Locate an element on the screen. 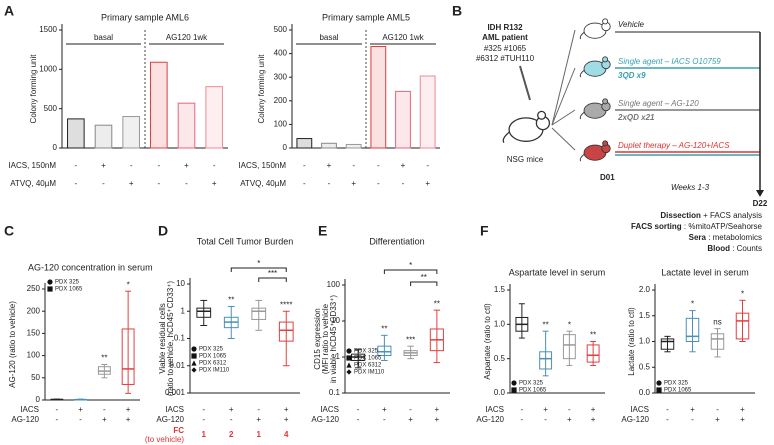  arm-label: Single agent – IACS O10759 is located at coordinates (669, 61).